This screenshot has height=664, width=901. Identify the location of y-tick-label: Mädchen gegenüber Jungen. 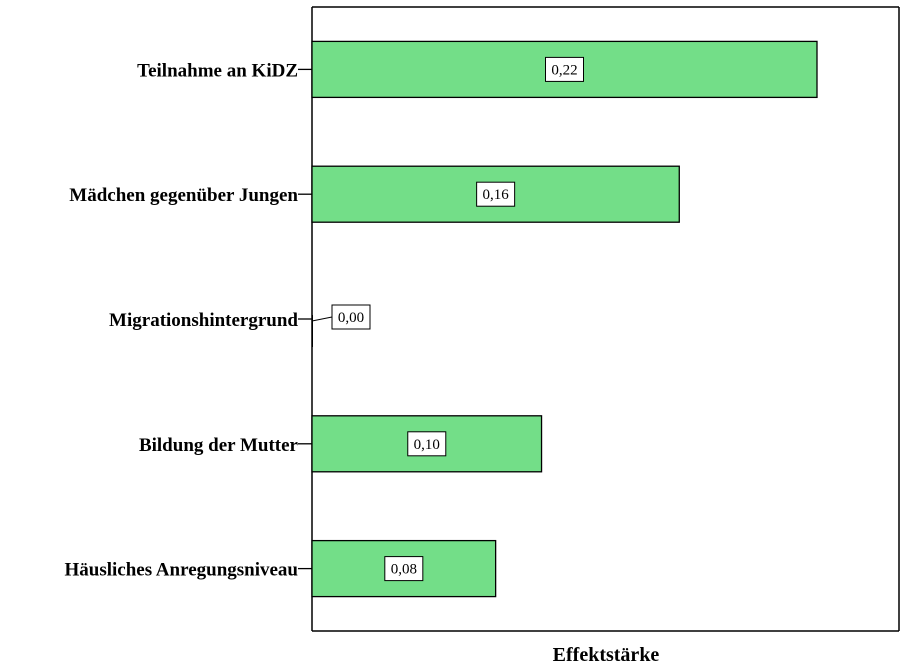
(183, 195).